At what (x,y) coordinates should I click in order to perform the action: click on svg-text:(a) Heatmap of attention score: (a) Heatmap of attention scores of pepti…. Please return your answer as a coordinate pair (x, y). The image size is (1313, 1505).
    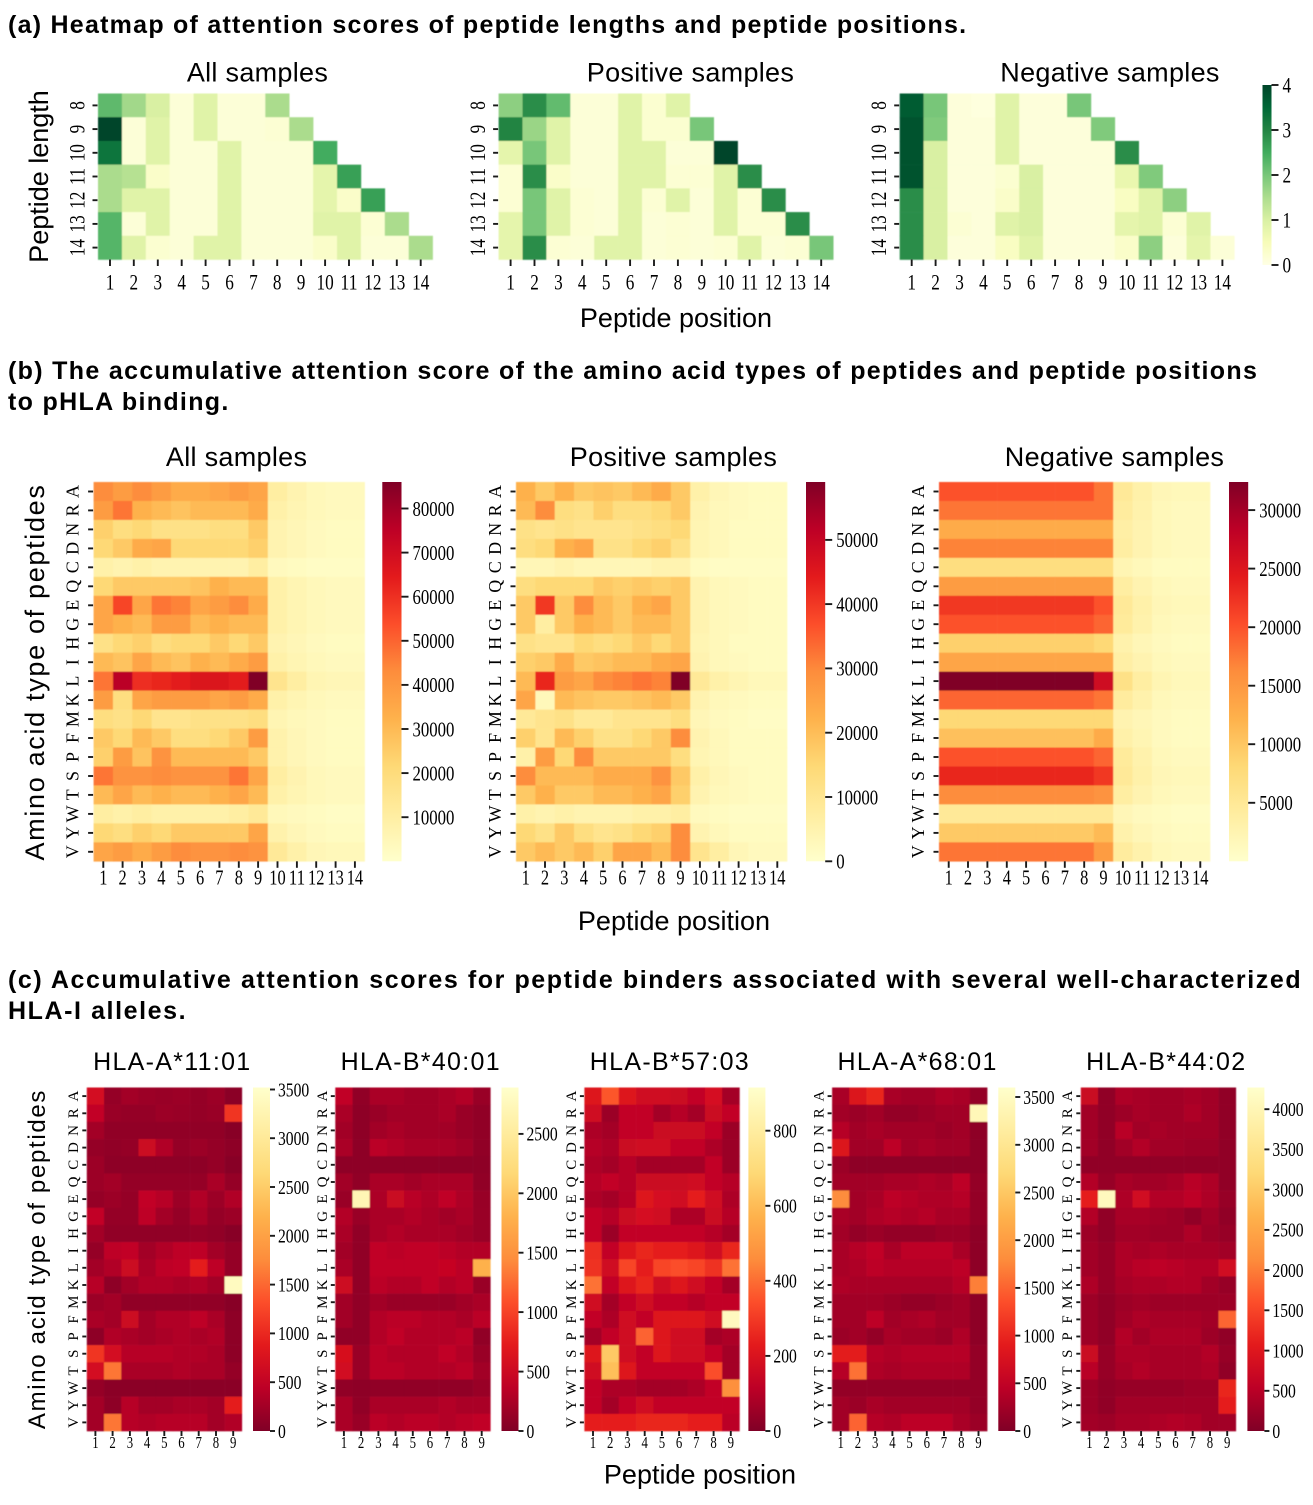
    Looking at the image, I should click on (487, 25).